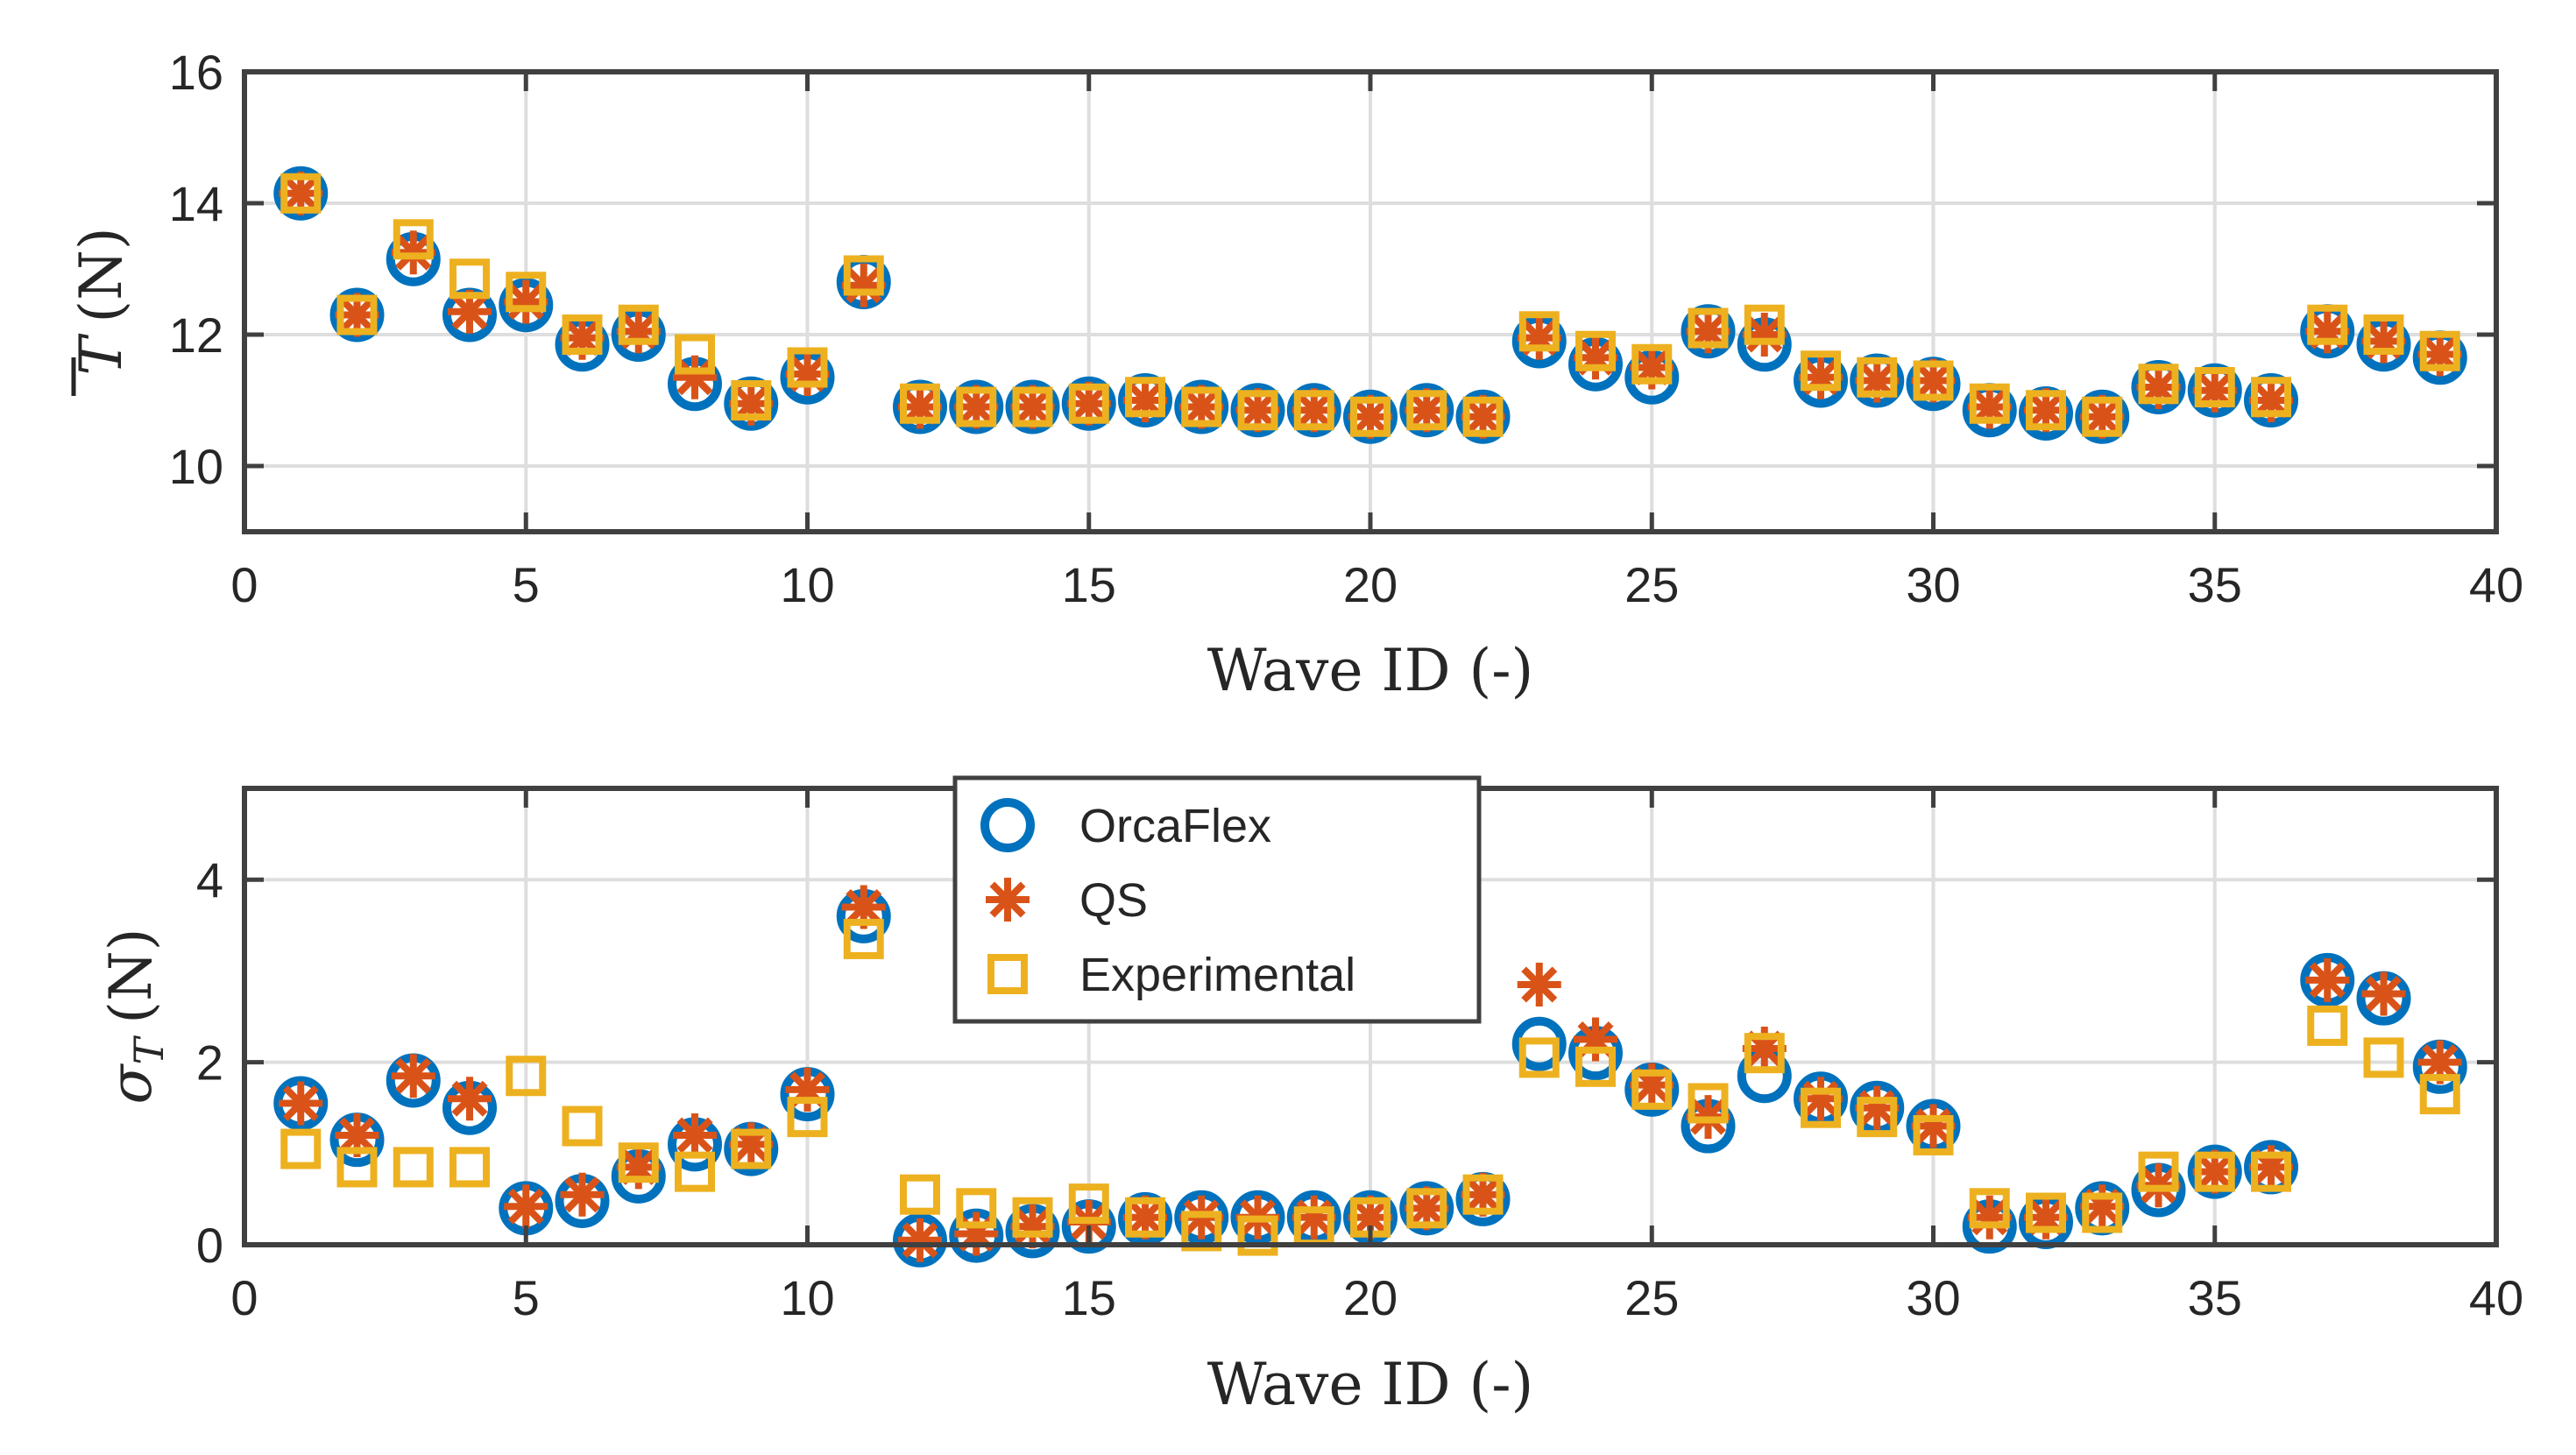  Describe the element at coordinates (149, 1049) in the screenshot. I see `bottom-y-axis-subscript: T` at that location.